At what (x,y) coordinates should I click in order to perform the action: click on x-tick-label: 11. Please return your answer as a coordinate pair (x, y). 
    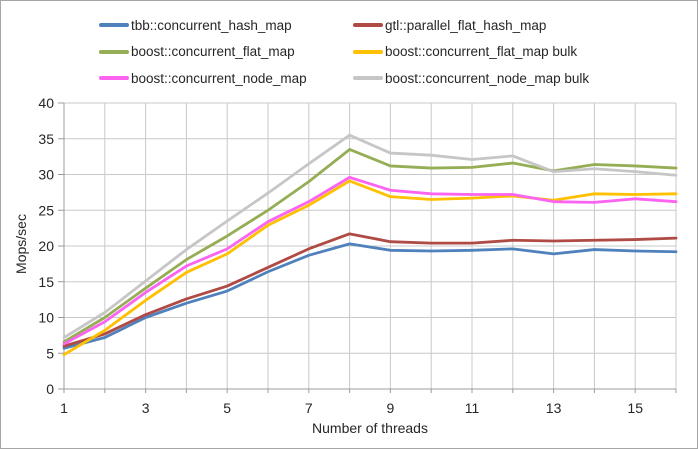
    Looking at the image, I should click on (472, 408).